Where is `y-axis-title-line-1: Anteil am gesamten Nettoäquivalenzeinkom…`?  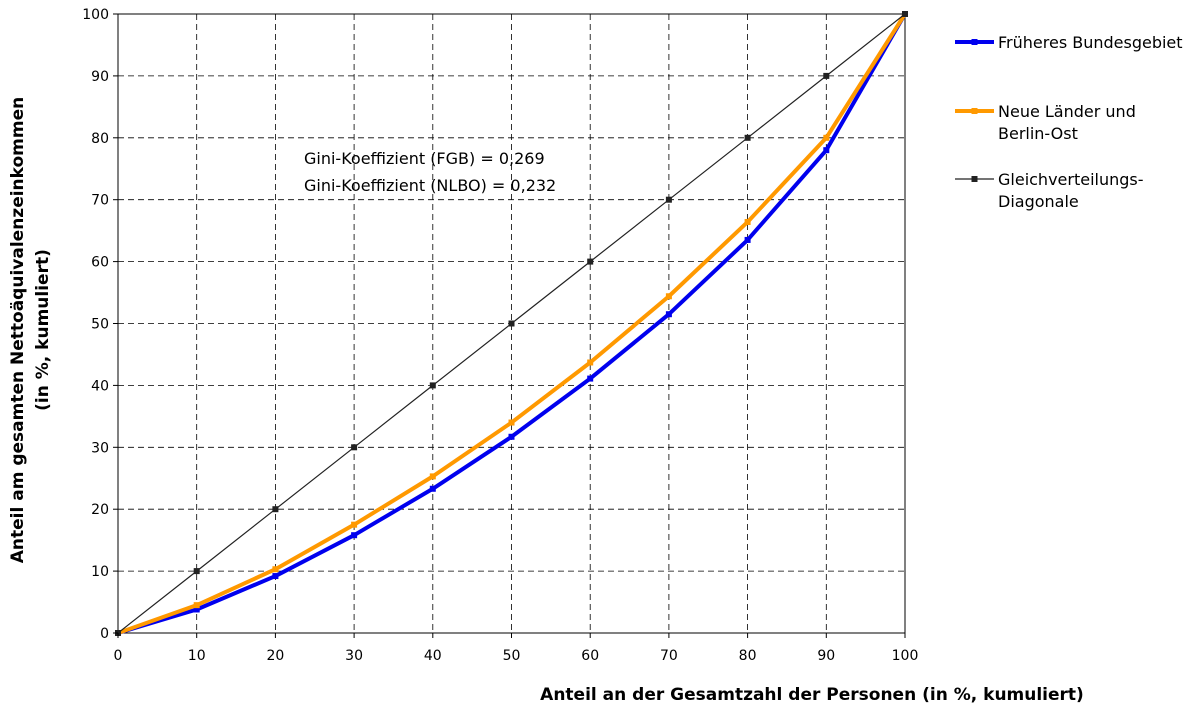
y-axis-title-line-1: Anteil am gesamten Nettoäquivalenzeinkom… is located at coordinates (18, 330).